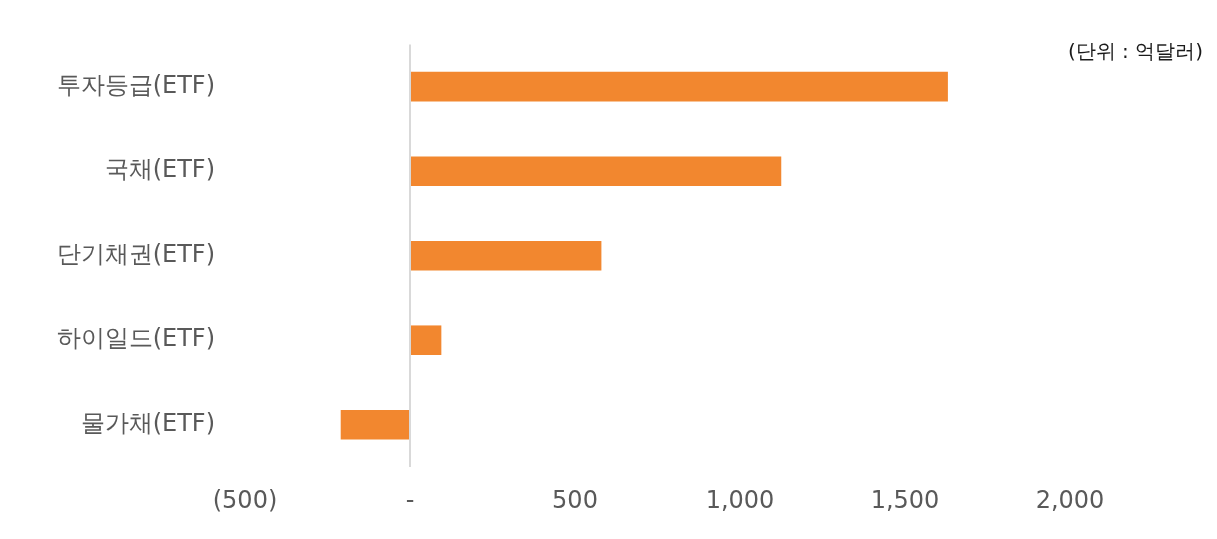 This screenshot has height=539, width=1217. What do you see at coordinates (410, 499) in the screenshot?
I see `x-tick-label: -` at bounding box center [410, 499].